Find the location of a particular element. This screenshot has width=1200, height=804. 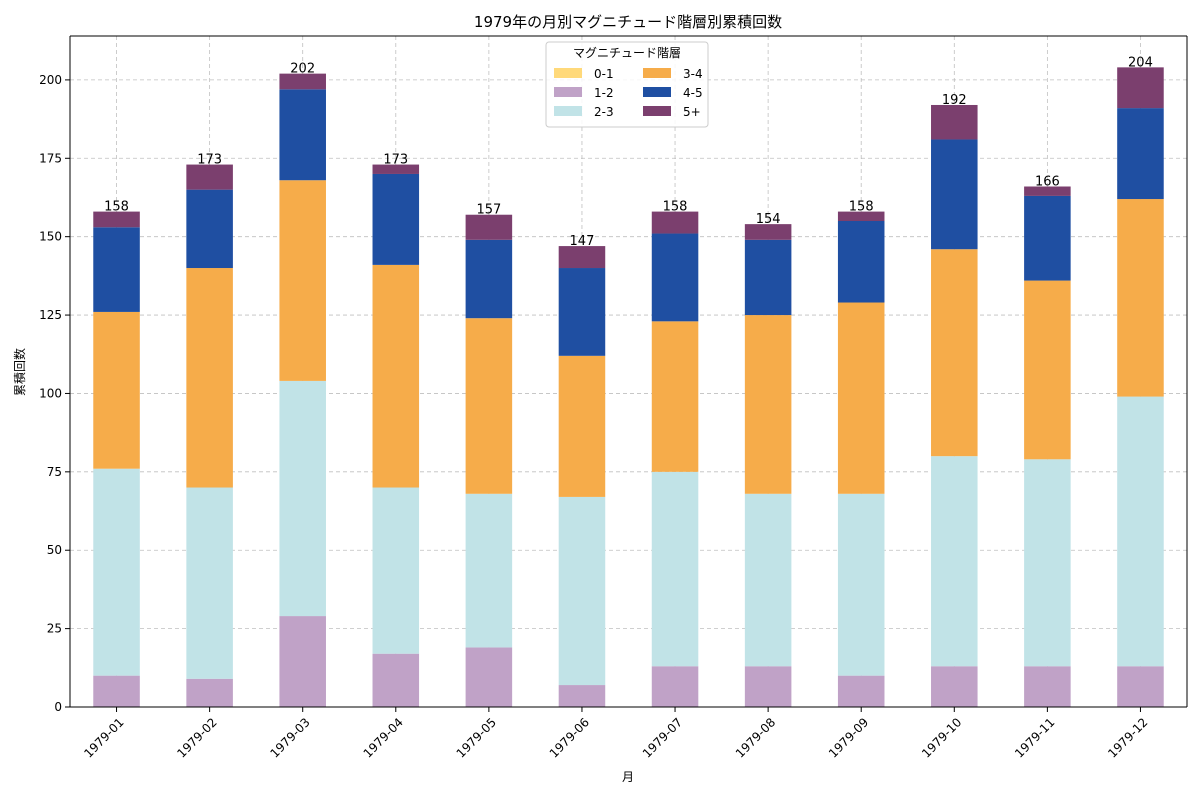

x-tick-label: 1979-10 is located at coordinates (941, 737).